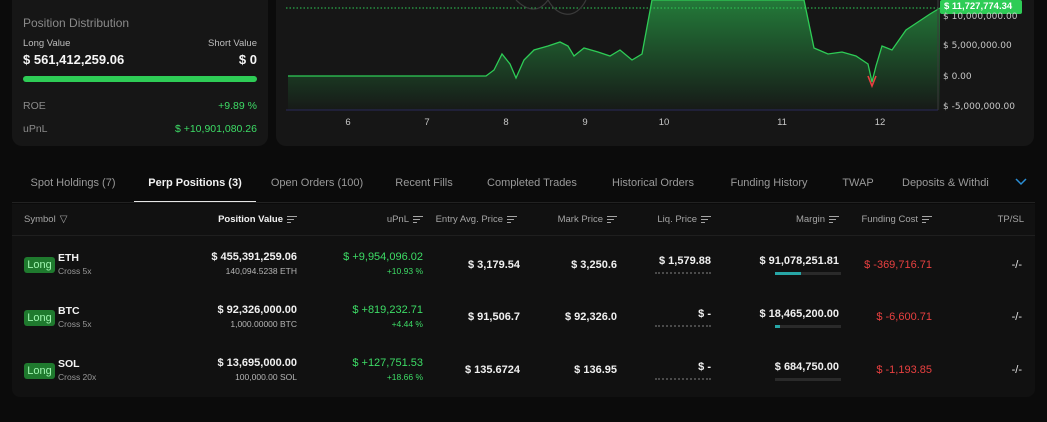 The height and width of the screenshot is (422, 1047). What do you see at coordinates (63, 219) in the screenshot?
I see `filter-icon: ▽` at bounding box center [63, 219].